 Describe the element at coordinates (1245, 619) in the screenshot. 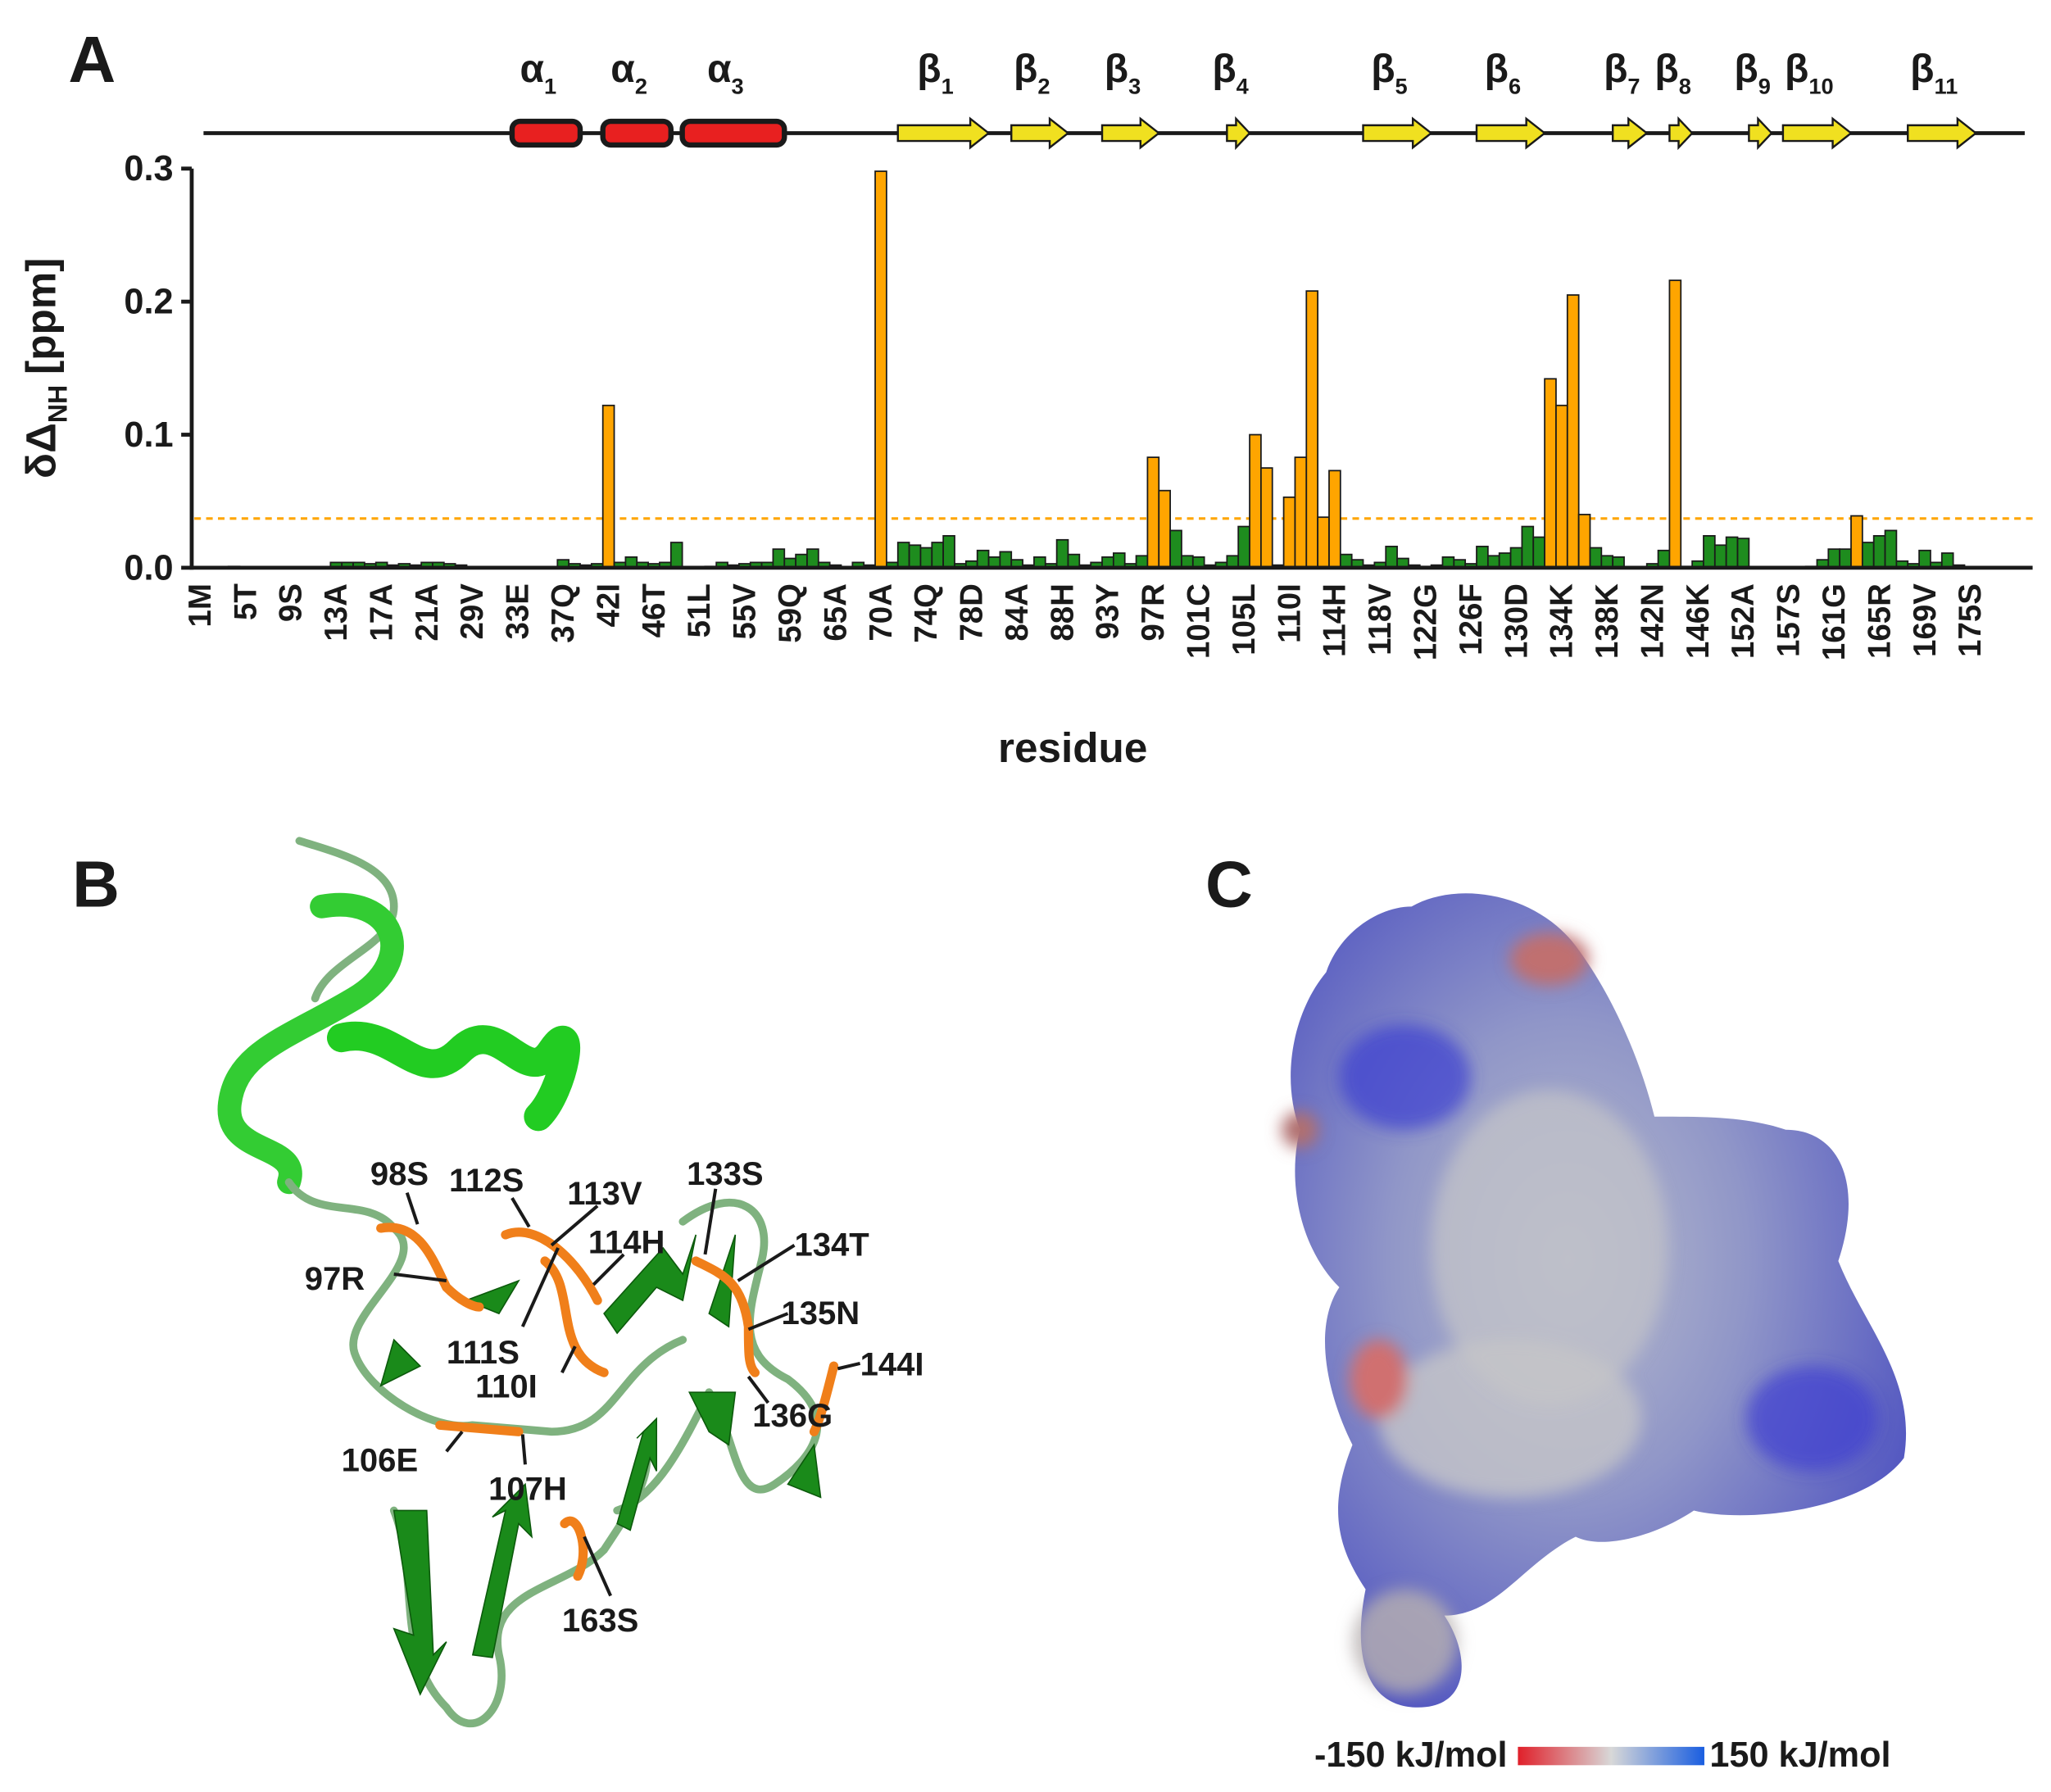

I see `x-tick-label: 105L` at that location.